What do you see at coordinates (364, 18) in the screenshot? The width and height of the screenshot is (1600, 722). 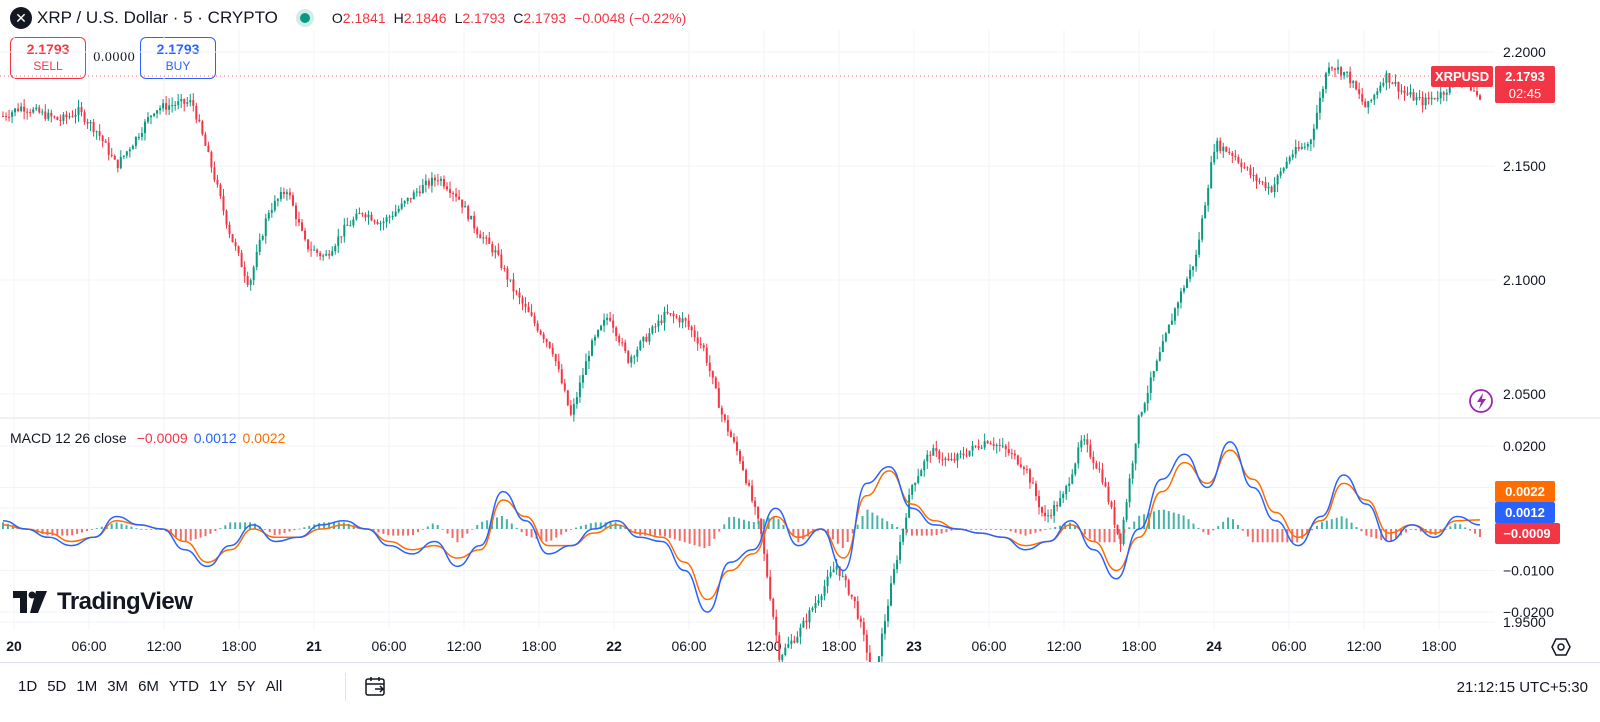 I see `open-value: 2.1841` at bounding box center [364, 18].